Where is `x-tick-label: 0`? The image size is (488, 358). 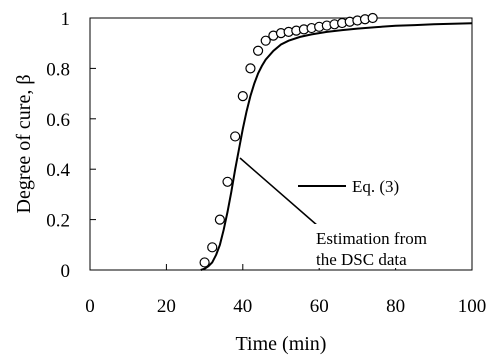
x-tick-label: 0 is located at coordinates (90, 306).